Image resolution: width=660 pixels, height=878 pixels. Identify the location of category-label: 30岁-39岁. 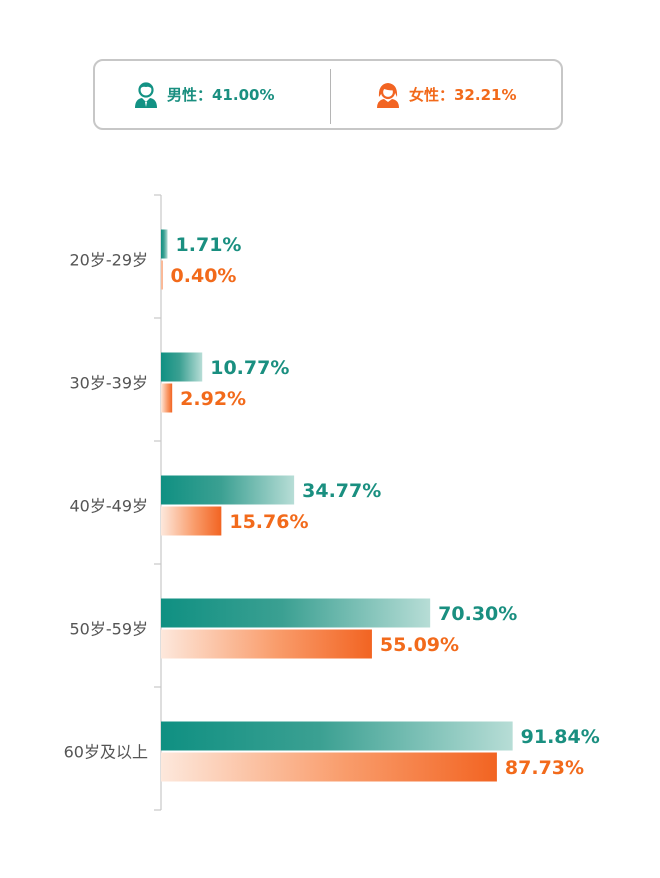
(109, 383).